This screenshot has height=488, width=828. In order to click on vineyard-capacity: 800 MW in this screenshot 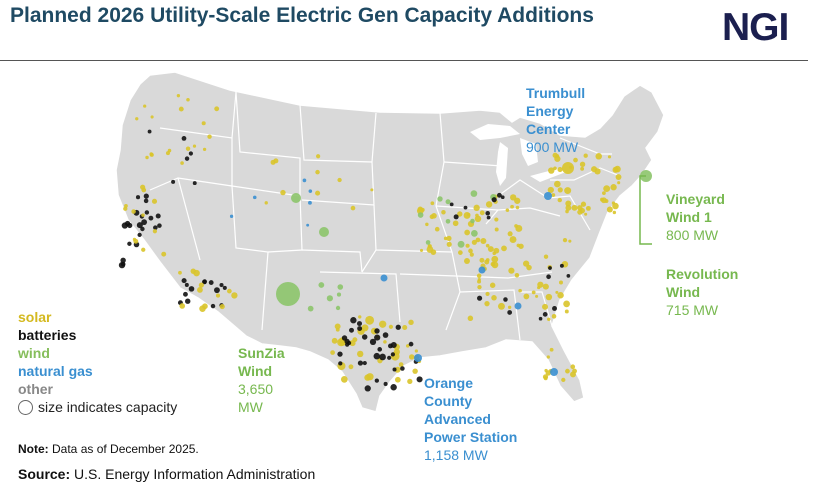, I will do `click(692, 235)`.